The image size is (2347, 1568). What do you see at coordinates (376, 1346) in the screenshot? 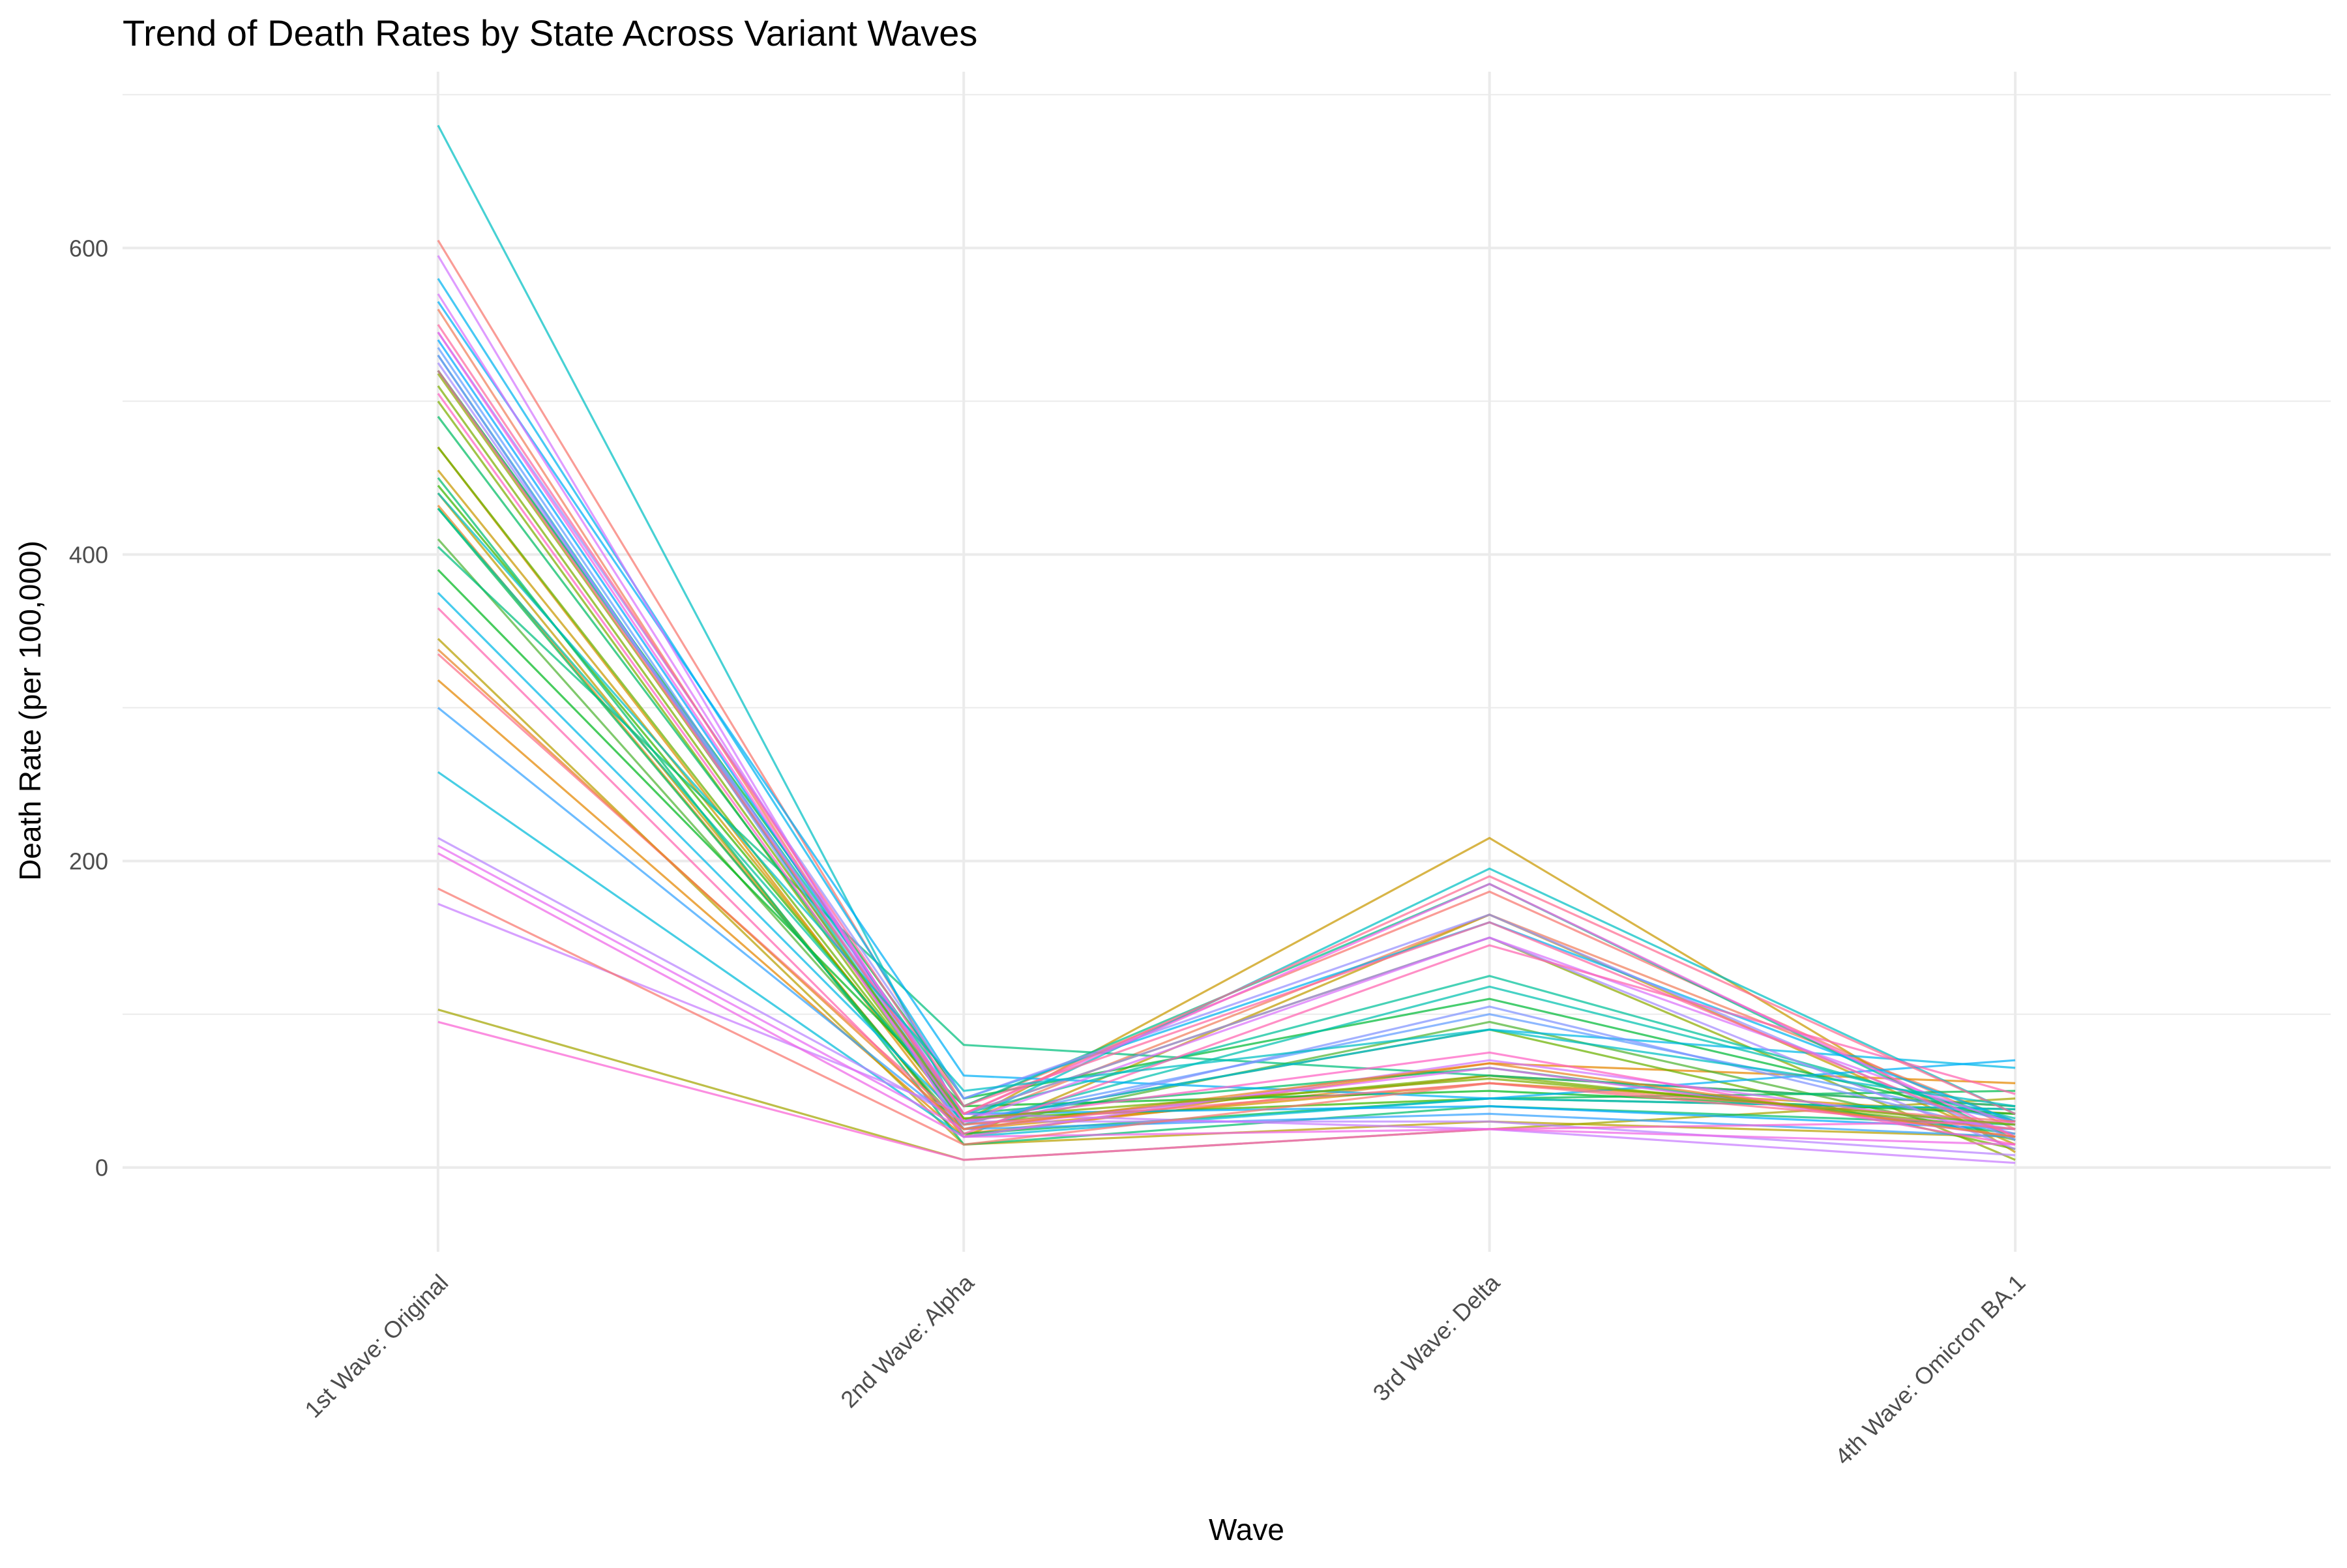
I see `x-tick-label: 1st Wave: Original` at bounding box center [376, 1346].